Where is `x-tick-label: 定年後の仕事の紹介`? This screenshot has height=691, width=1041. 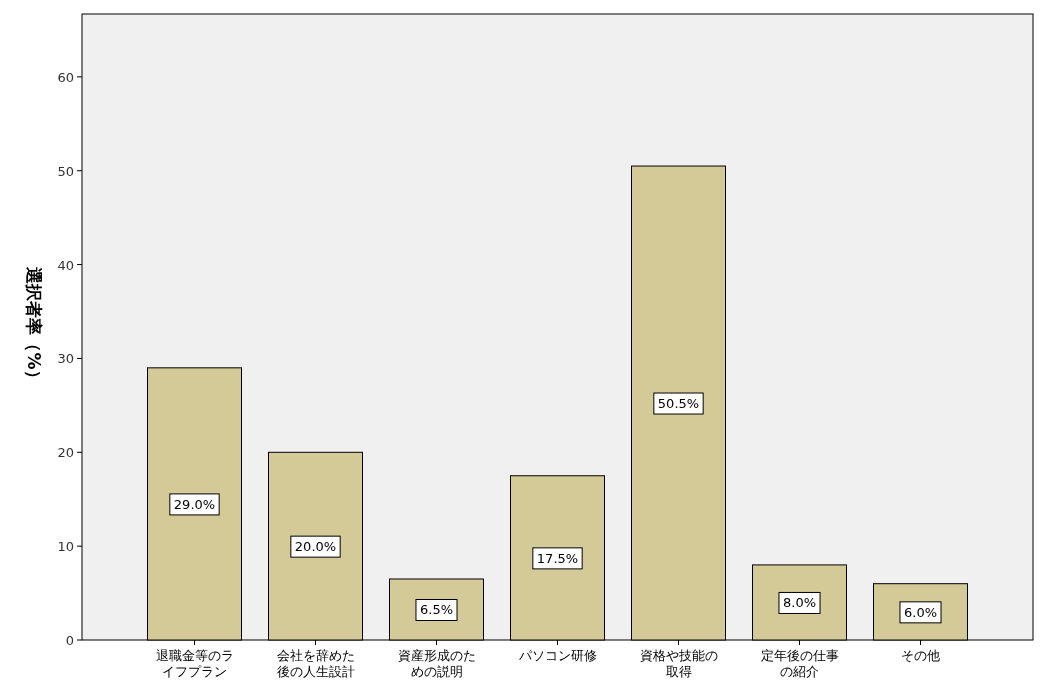 x-tick-label: 定年後の仕事の紹介 is located at coordinates (799, 663).